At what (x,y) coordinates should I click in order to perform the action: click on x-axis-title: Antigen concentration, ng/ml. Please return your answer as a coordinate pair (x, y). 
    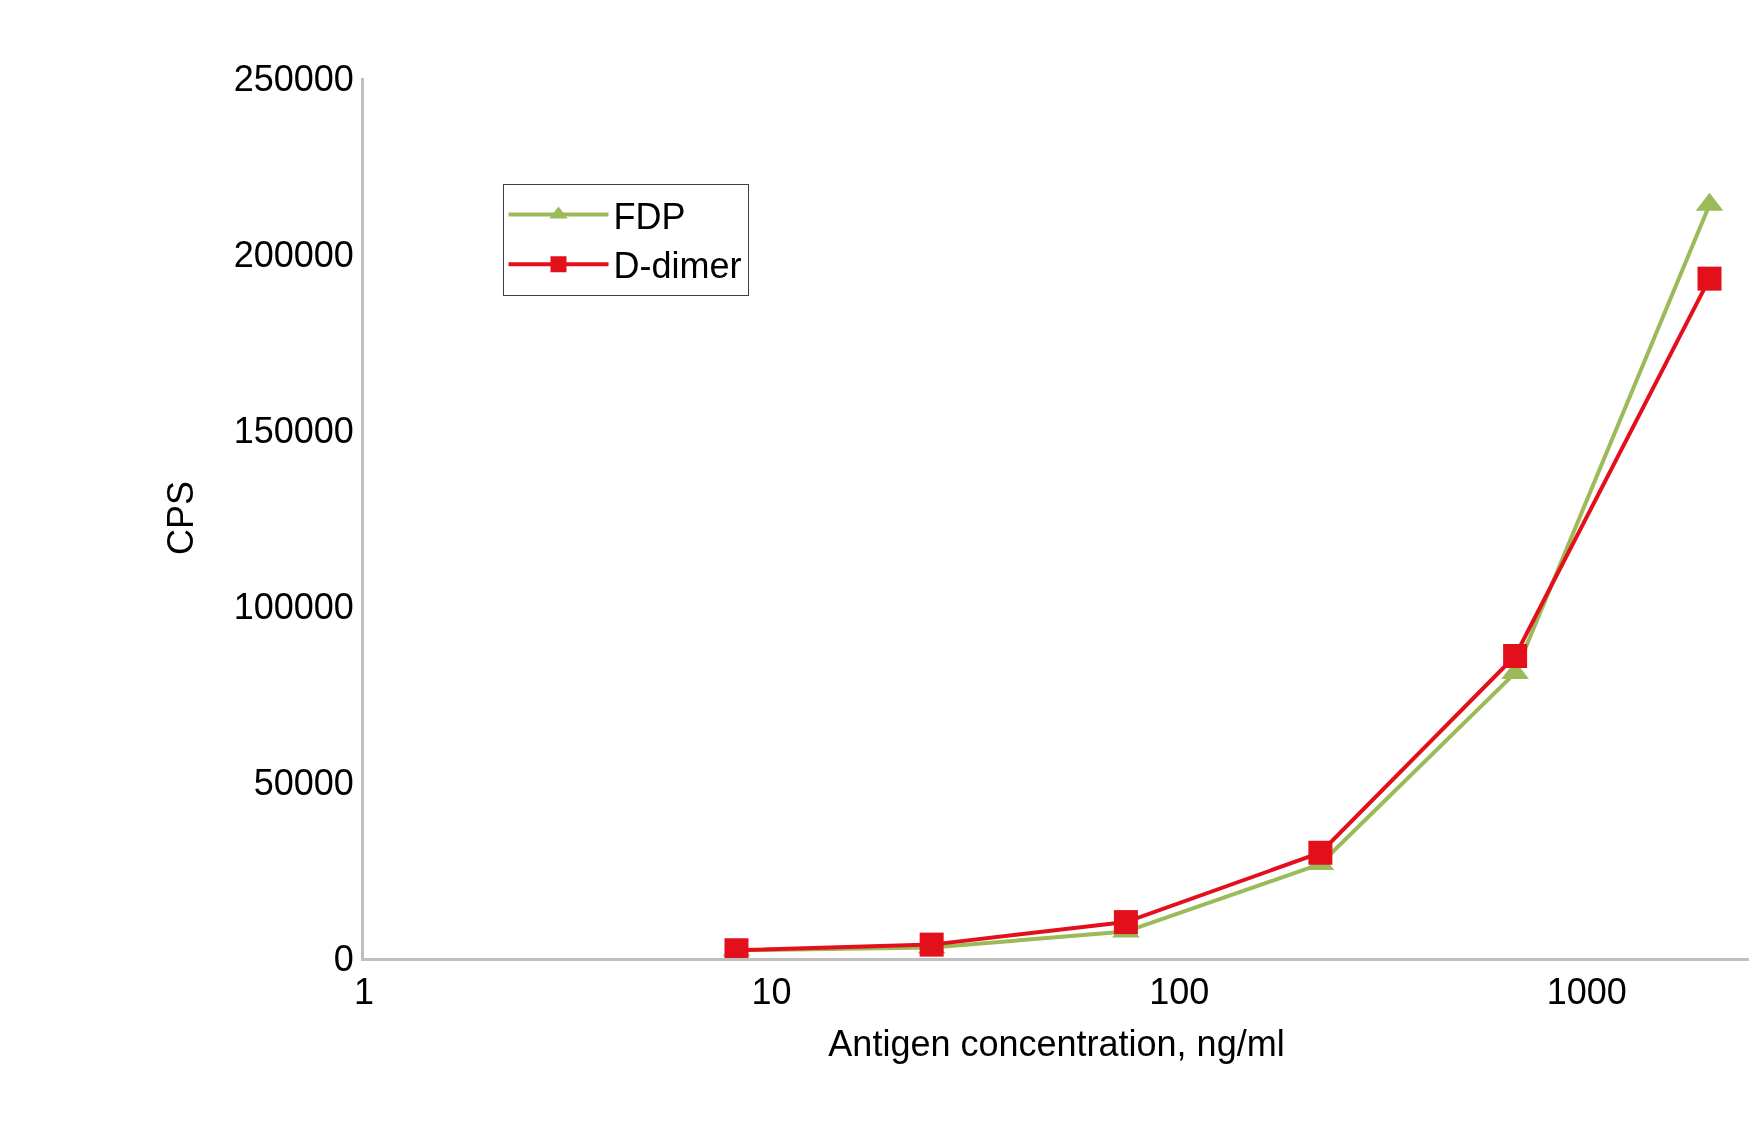
    Looking at the image, I should click on (1056, 1043).